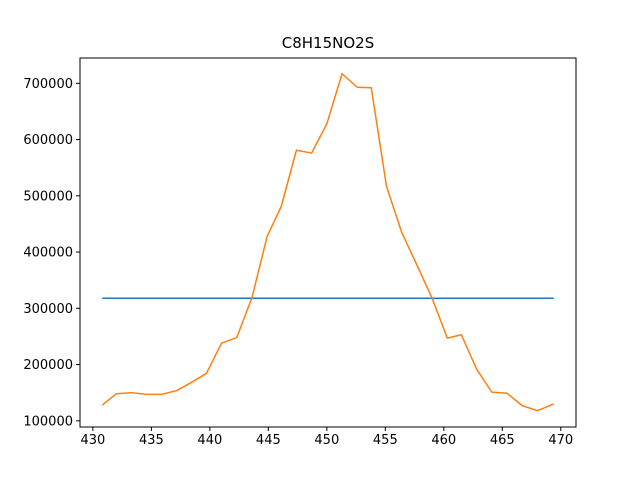  Describe the element at coordinates (328, 43) in the screenshot. I see `chart-title: C8H15NO2S` at that location.